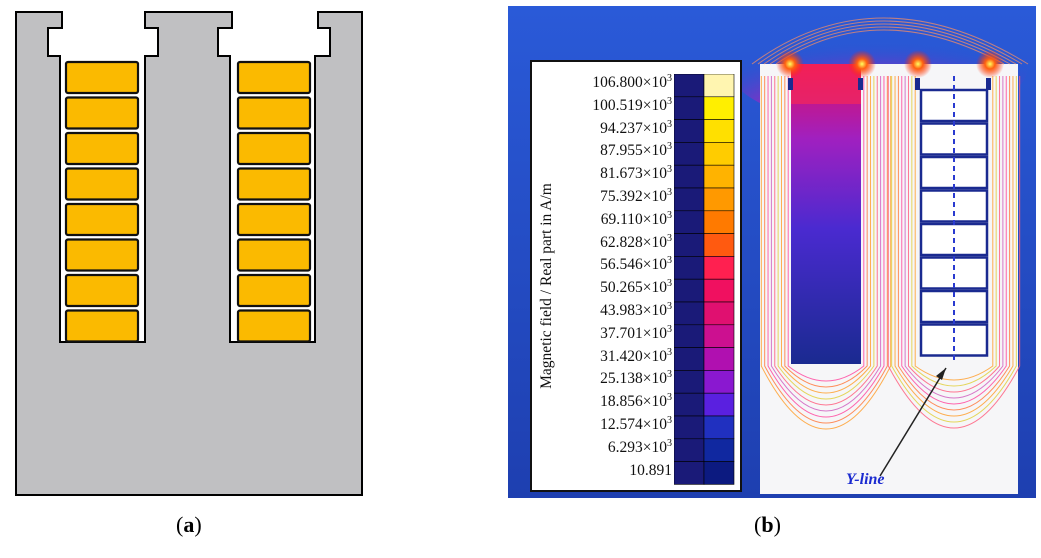 The height and width of the screenshot is (558, 1041). What do you see at coordinates (636, 127) in the screenshot?
I see `legend-tick-label: 94.237×103` at bounding box center [636, 127].